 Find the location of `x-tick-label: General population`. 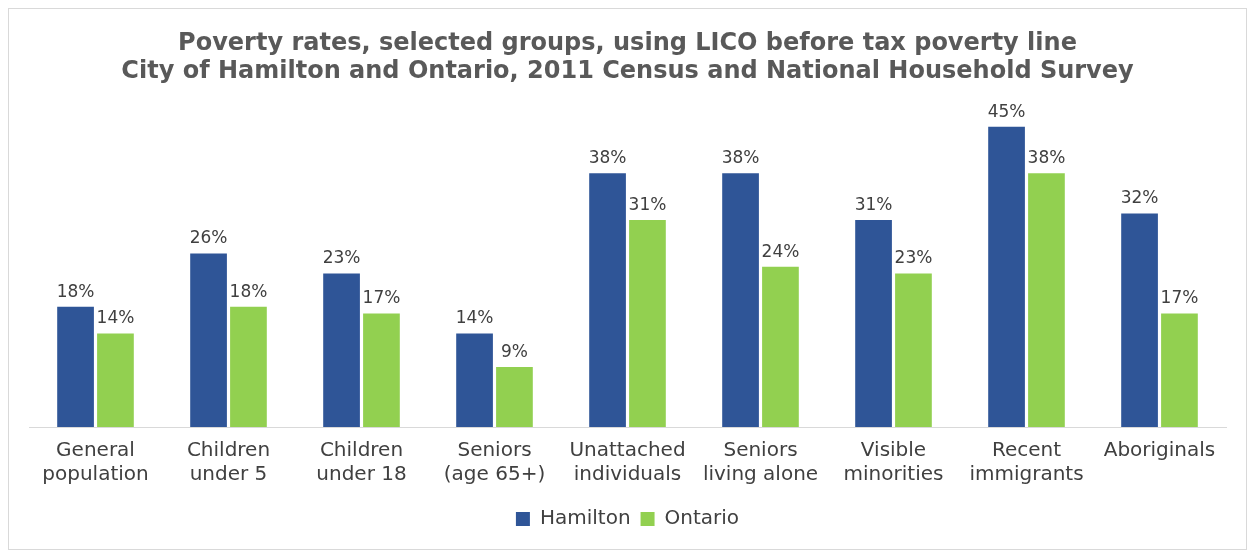

x-tick-label: General population is located at coordinates (95, 461).